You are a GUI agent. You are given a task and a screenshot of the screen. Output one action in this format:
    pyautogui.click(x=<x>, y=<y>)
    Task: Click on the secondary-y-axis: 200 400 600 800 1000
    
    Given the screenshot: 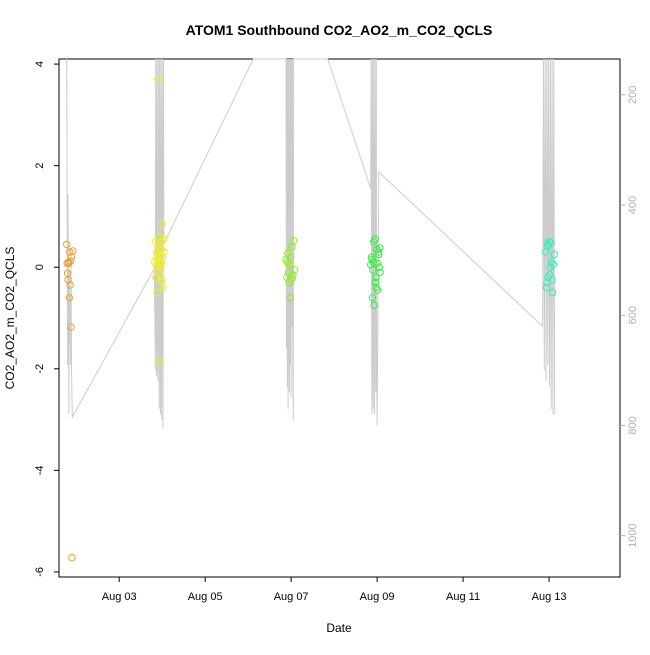 What is the action you would take?
    pyautogui.click(x=629, y=317)
    